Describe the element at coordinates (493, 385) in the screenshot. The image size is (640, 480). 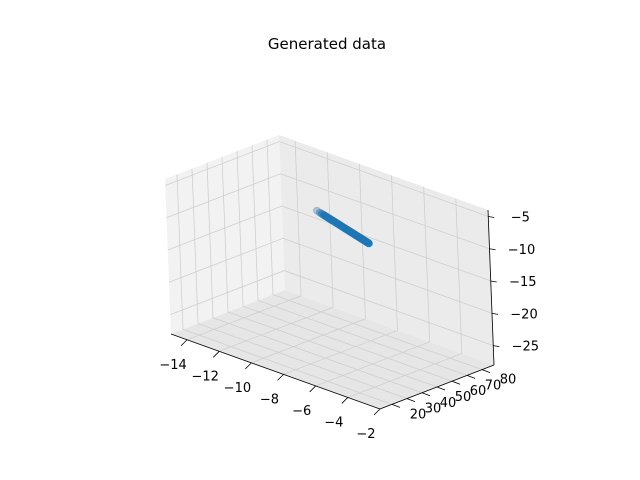
I see `y-tick-label: 70` at that location.